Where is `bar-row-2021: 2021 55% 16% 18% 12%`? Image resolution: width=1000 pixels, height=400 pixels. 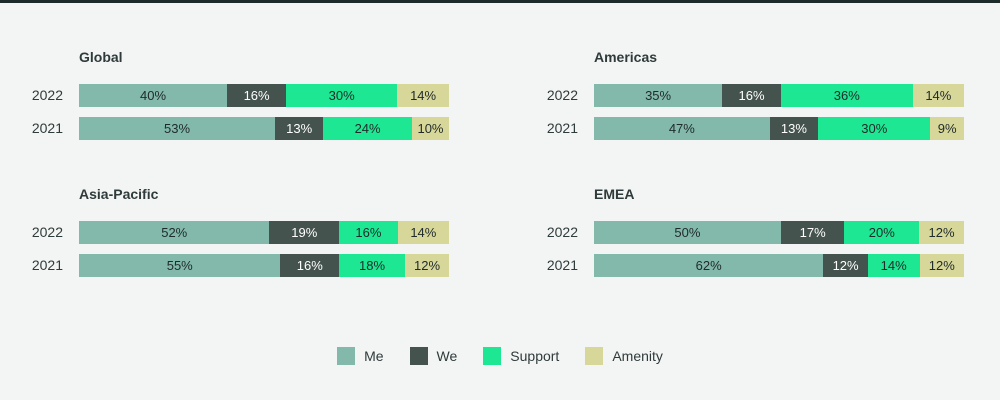 bar-row-2021: 2021 55% 16% 18% 12% is located at coordinates (239, 265).